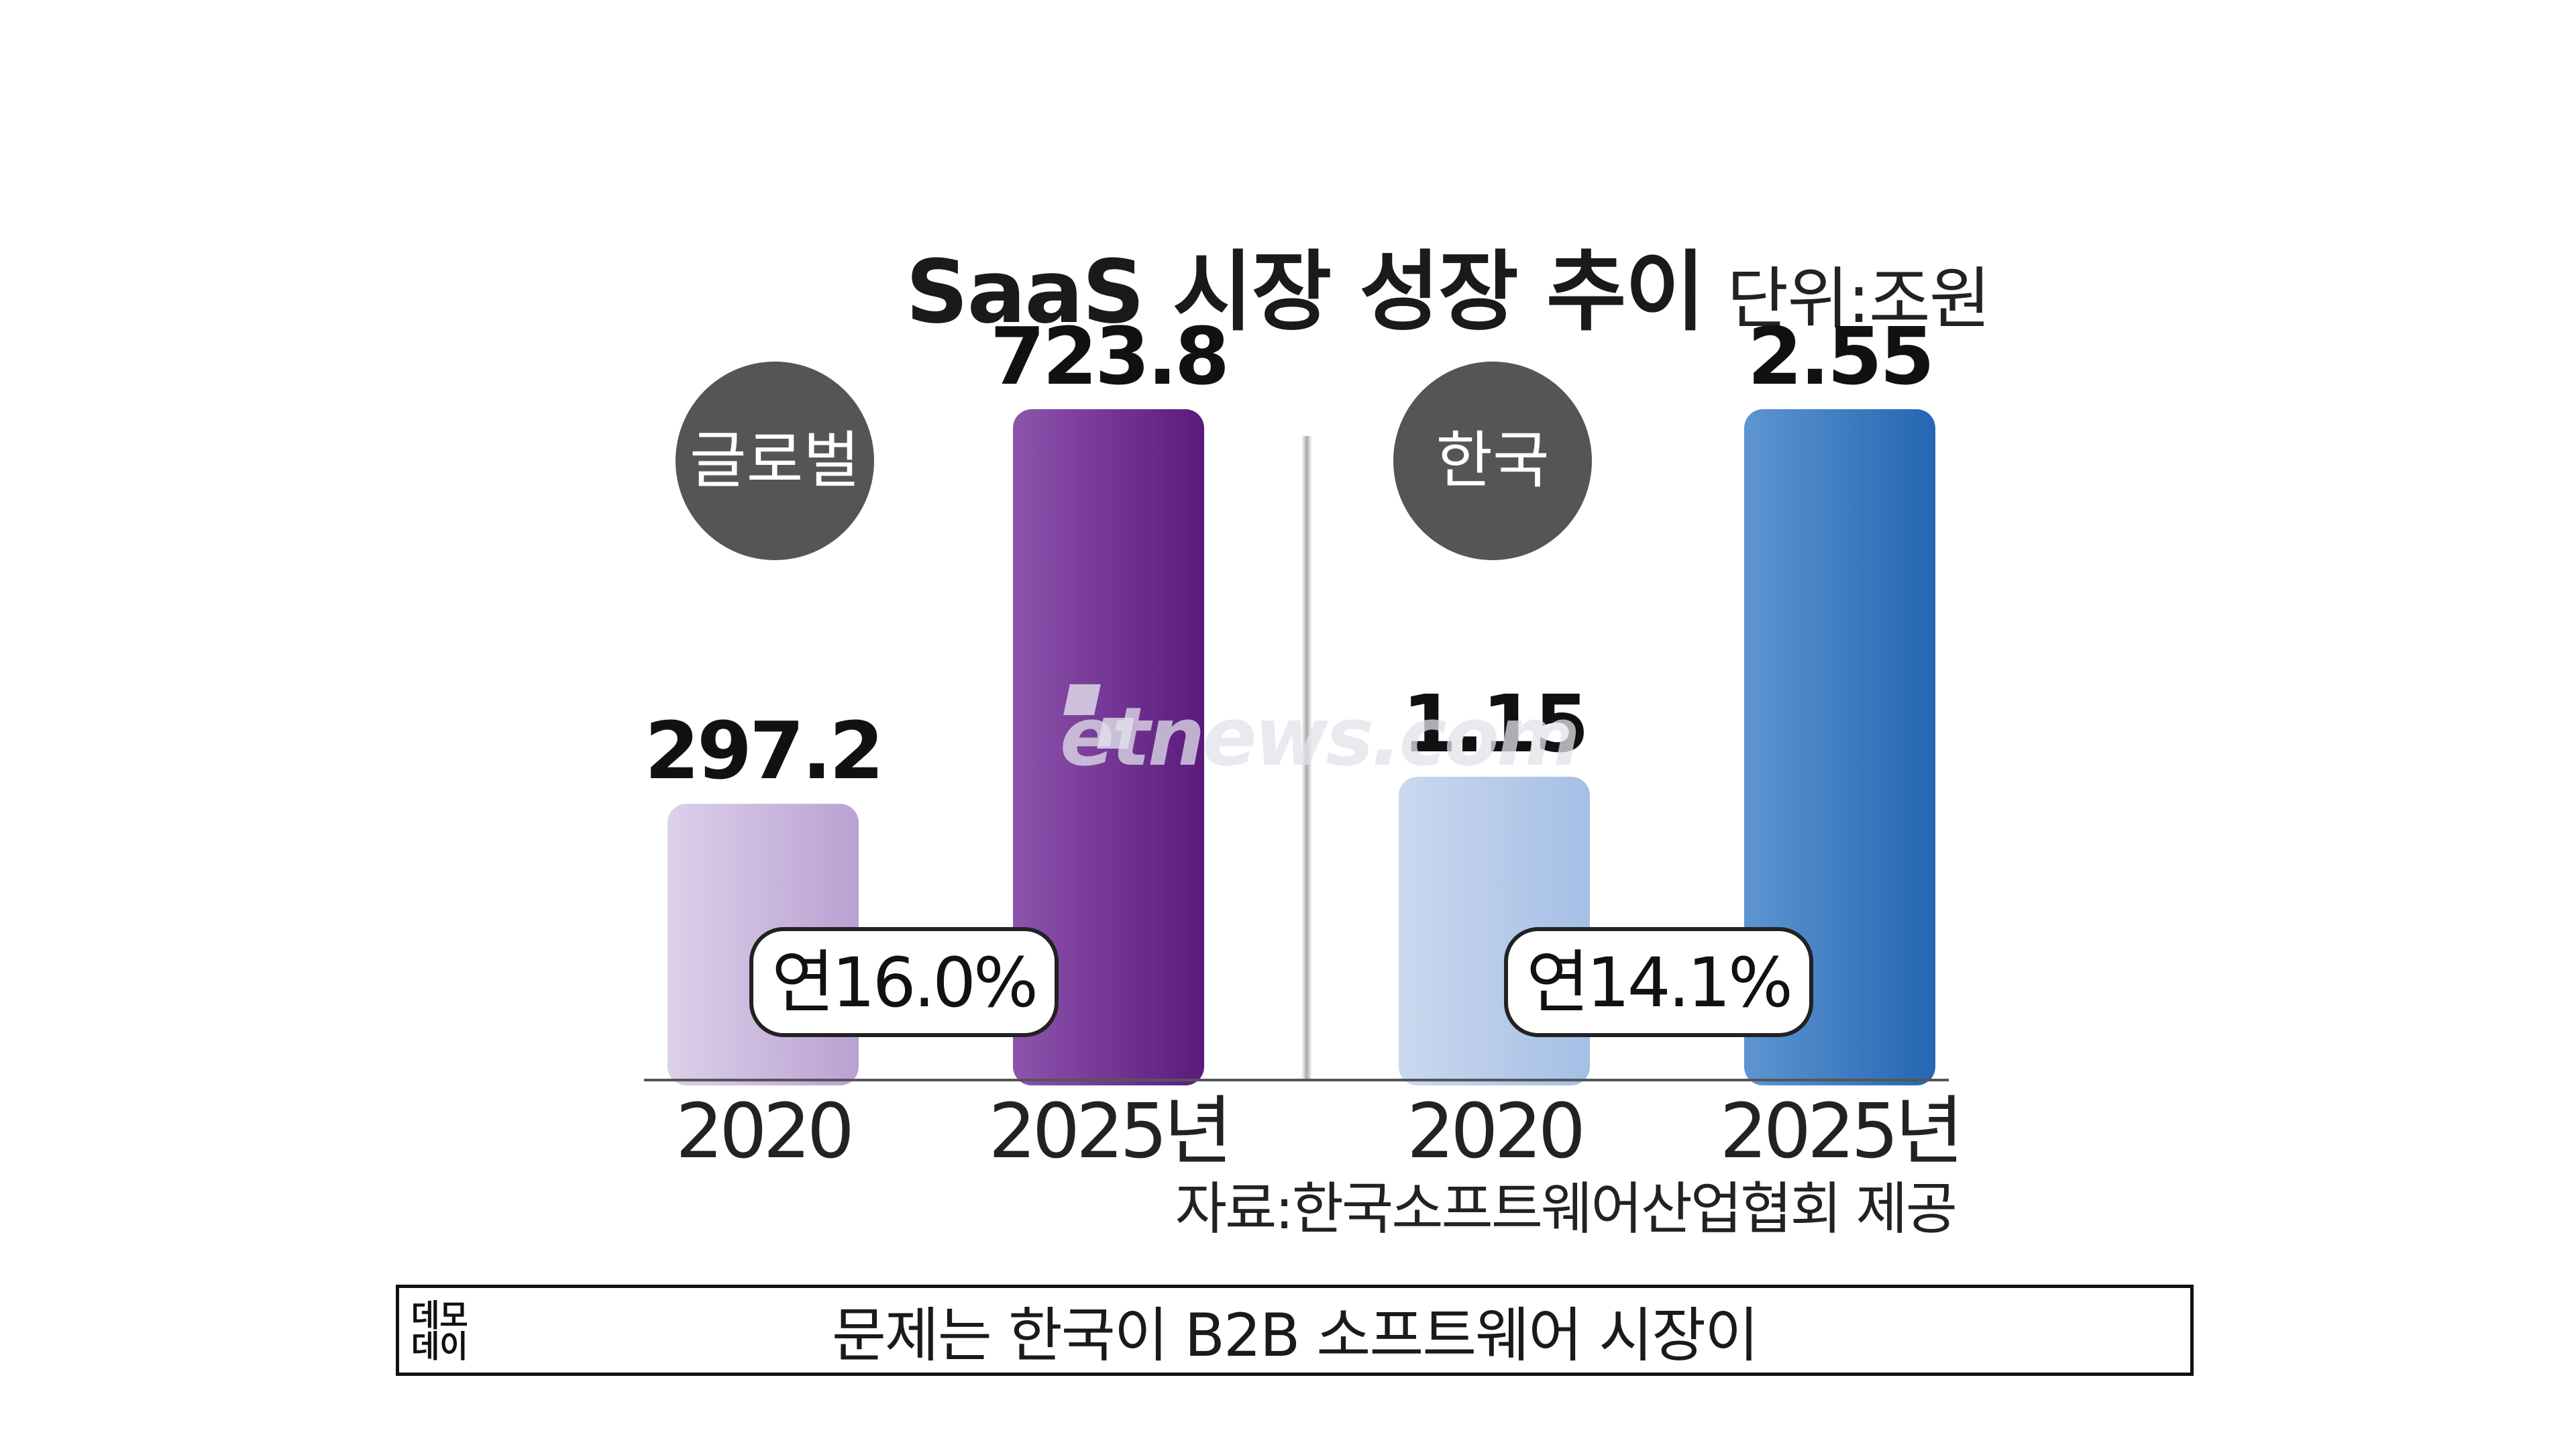  Describe the element at coordinates (1859, 299) in the screenshot. I see `chart-unit: 단위:조원` at that location.